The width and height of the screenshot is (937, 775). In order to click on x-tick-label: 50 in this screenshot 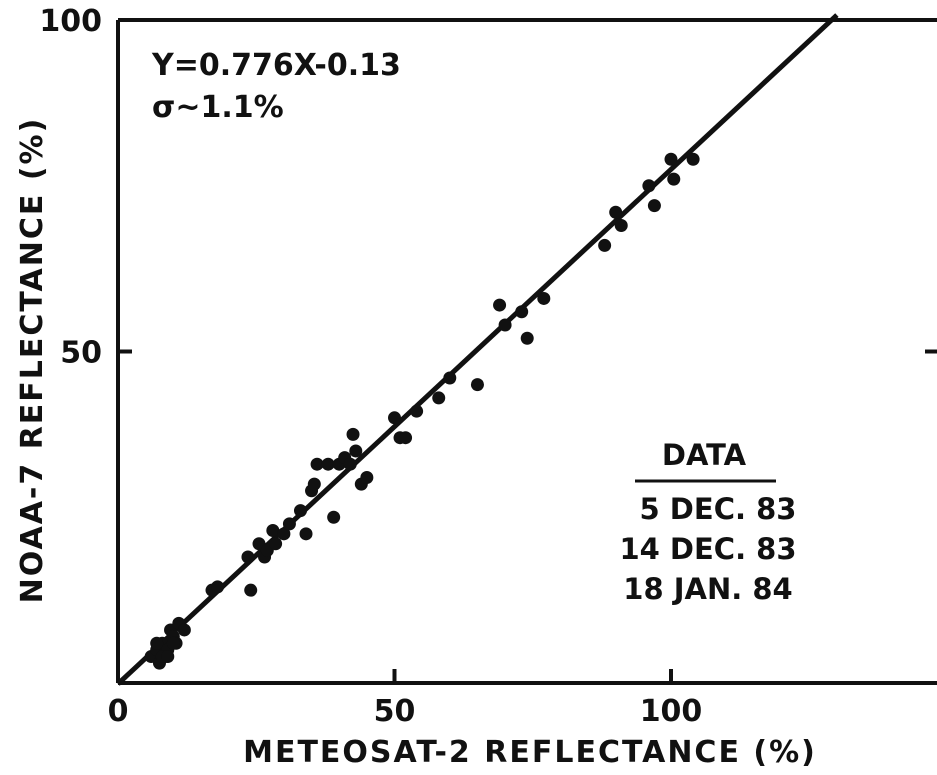, I will do `click(395, 711)`.